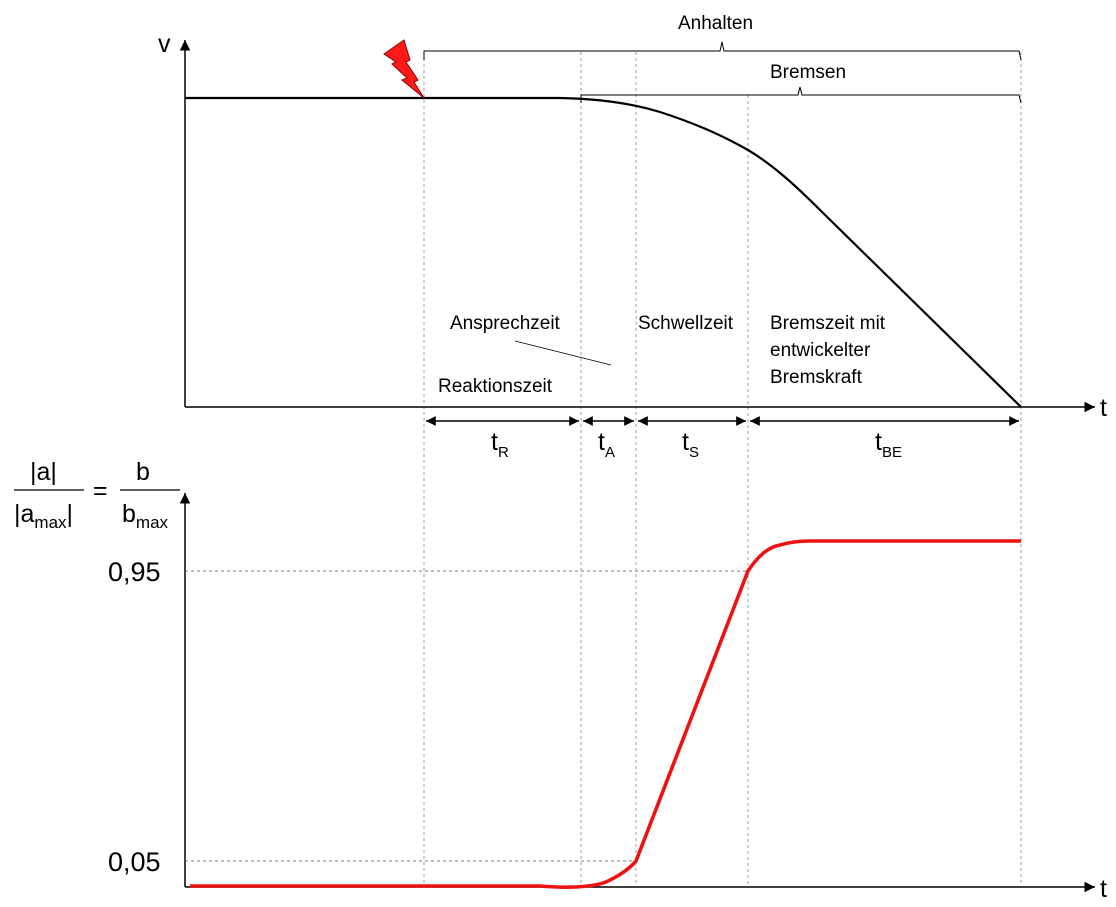  Describe the element at coordinates (1103, 408) in the screenshot. I see `speed-x-axis-label: t` at that location.